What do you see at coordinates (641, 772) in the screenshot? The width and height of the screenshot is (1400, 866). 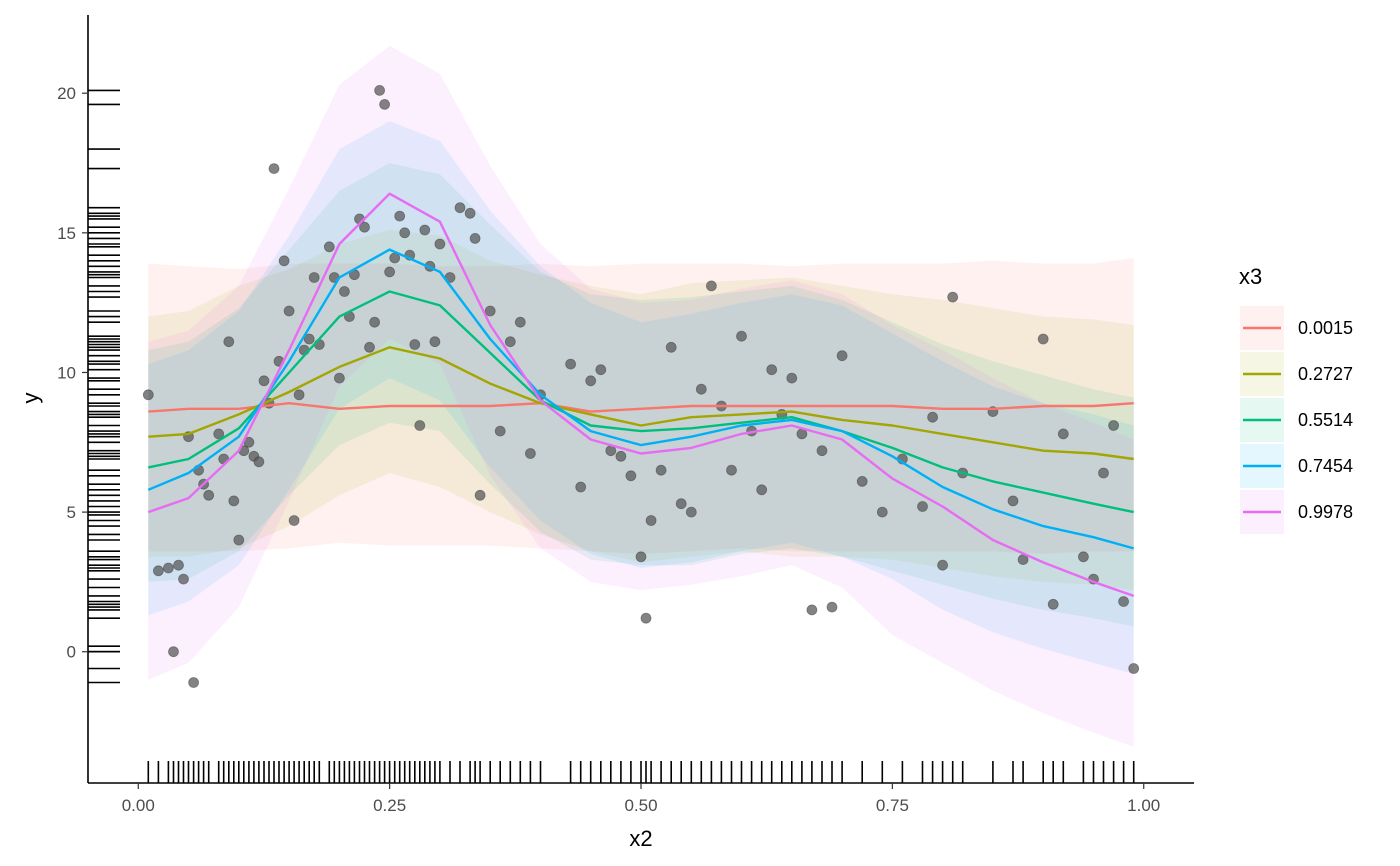 I see `rug-x` at bounding box center [641, 772].